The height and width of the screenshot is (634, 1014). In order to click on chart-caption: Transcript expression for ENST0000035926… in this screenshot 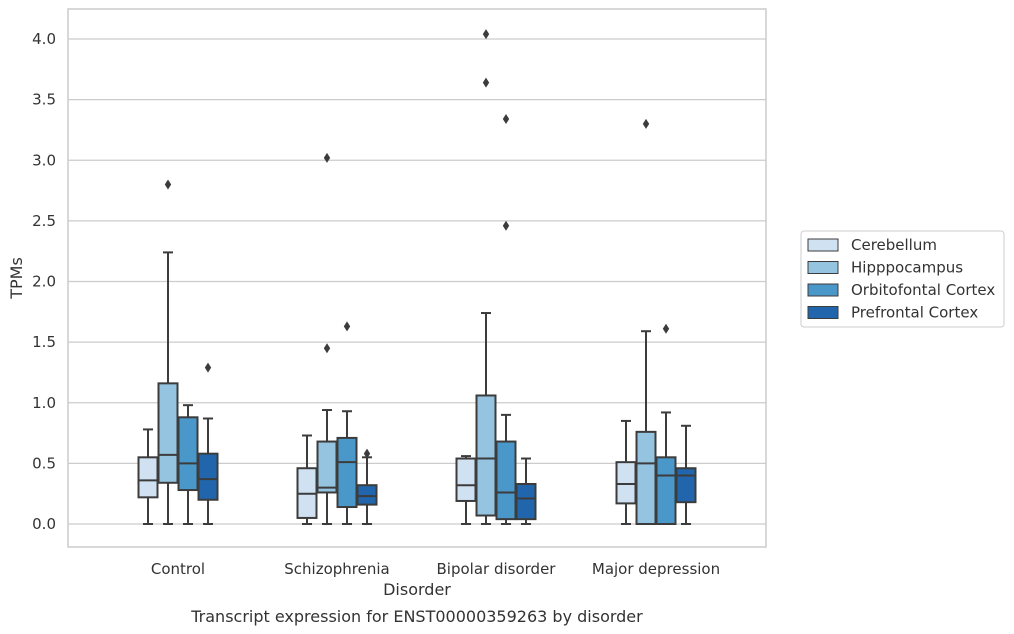, I will do `click(416, 616)`.